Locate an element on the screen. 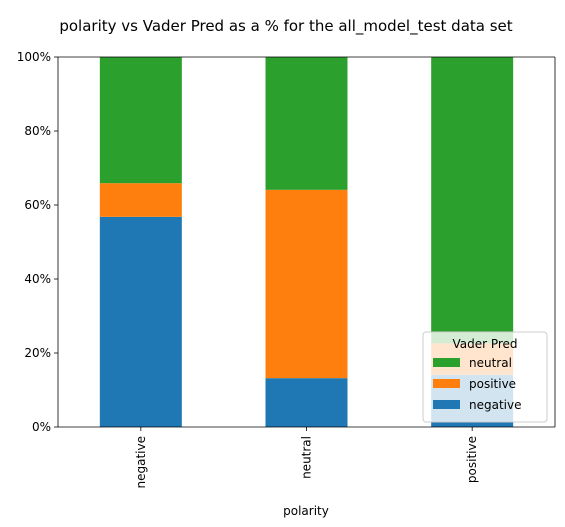 Image resolution: width=565 pixels, height=527 pixels. bar-positive-negative is located at coordinates (140, 200).